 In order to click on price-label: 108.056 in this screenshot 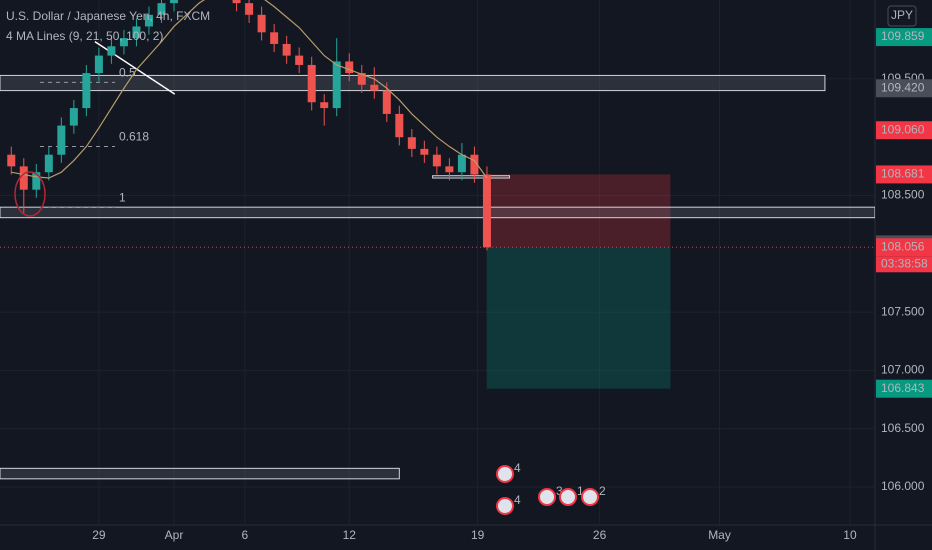, I will do `click(903, 246)`.